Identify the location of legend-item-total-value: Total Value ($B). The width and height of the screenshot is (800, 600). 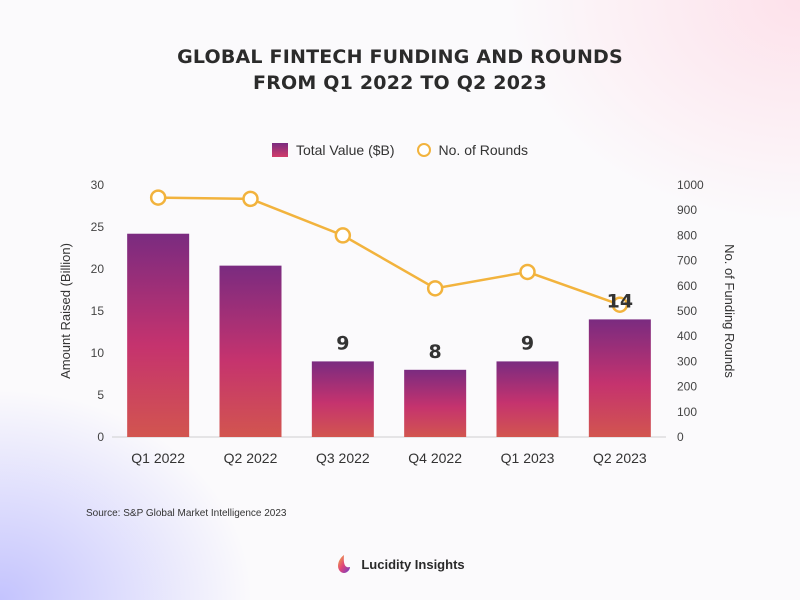
(333, 150).